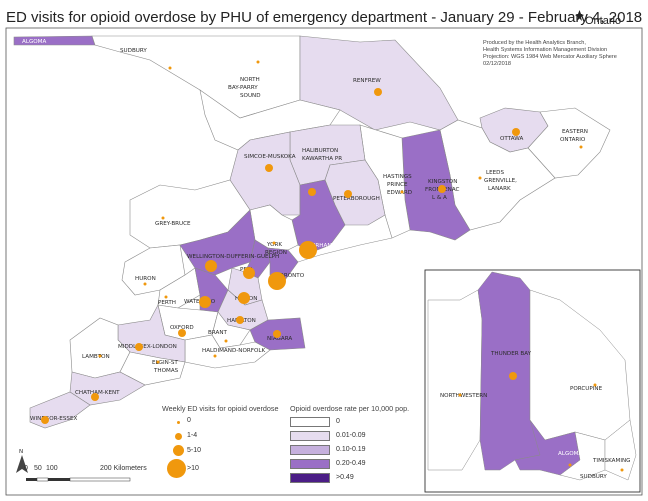 Image resolution: width=648 pixels, height=501 pixels. Describe the element at coordinates (78, 479) in the screenshot. I see `scale-bar` at that location.